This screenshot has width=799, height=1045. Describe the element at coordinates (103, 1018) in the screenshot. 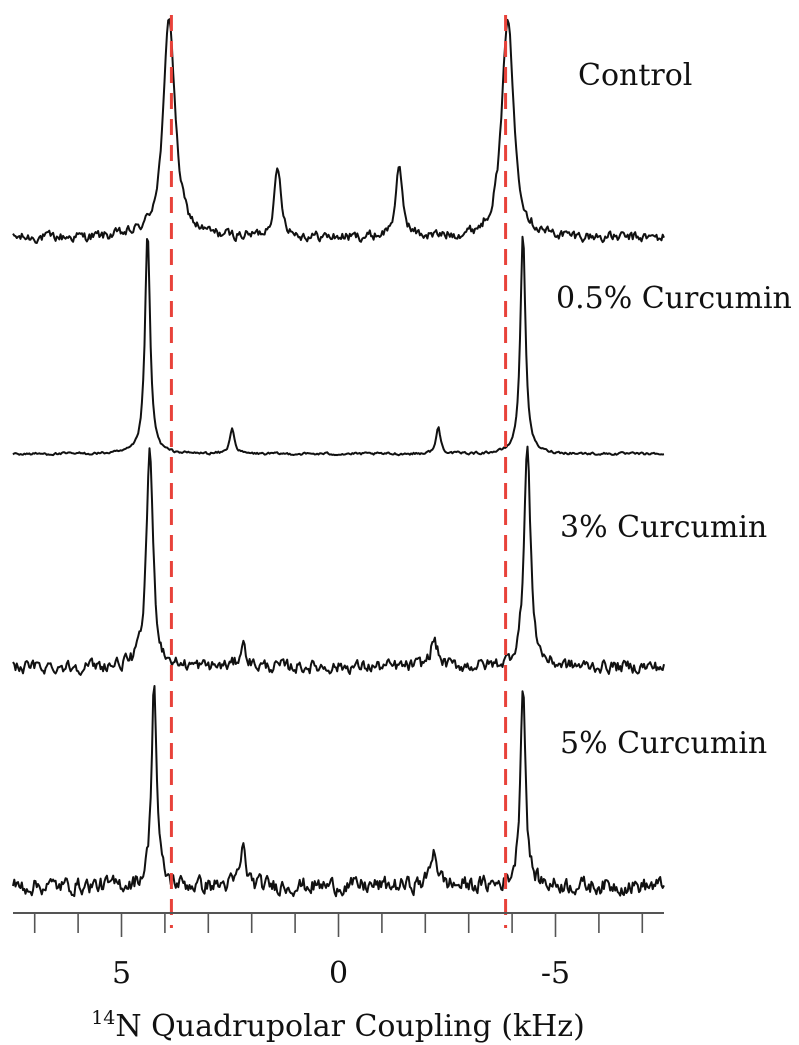

I see `x-axis-title-superscript: 14` at that location.